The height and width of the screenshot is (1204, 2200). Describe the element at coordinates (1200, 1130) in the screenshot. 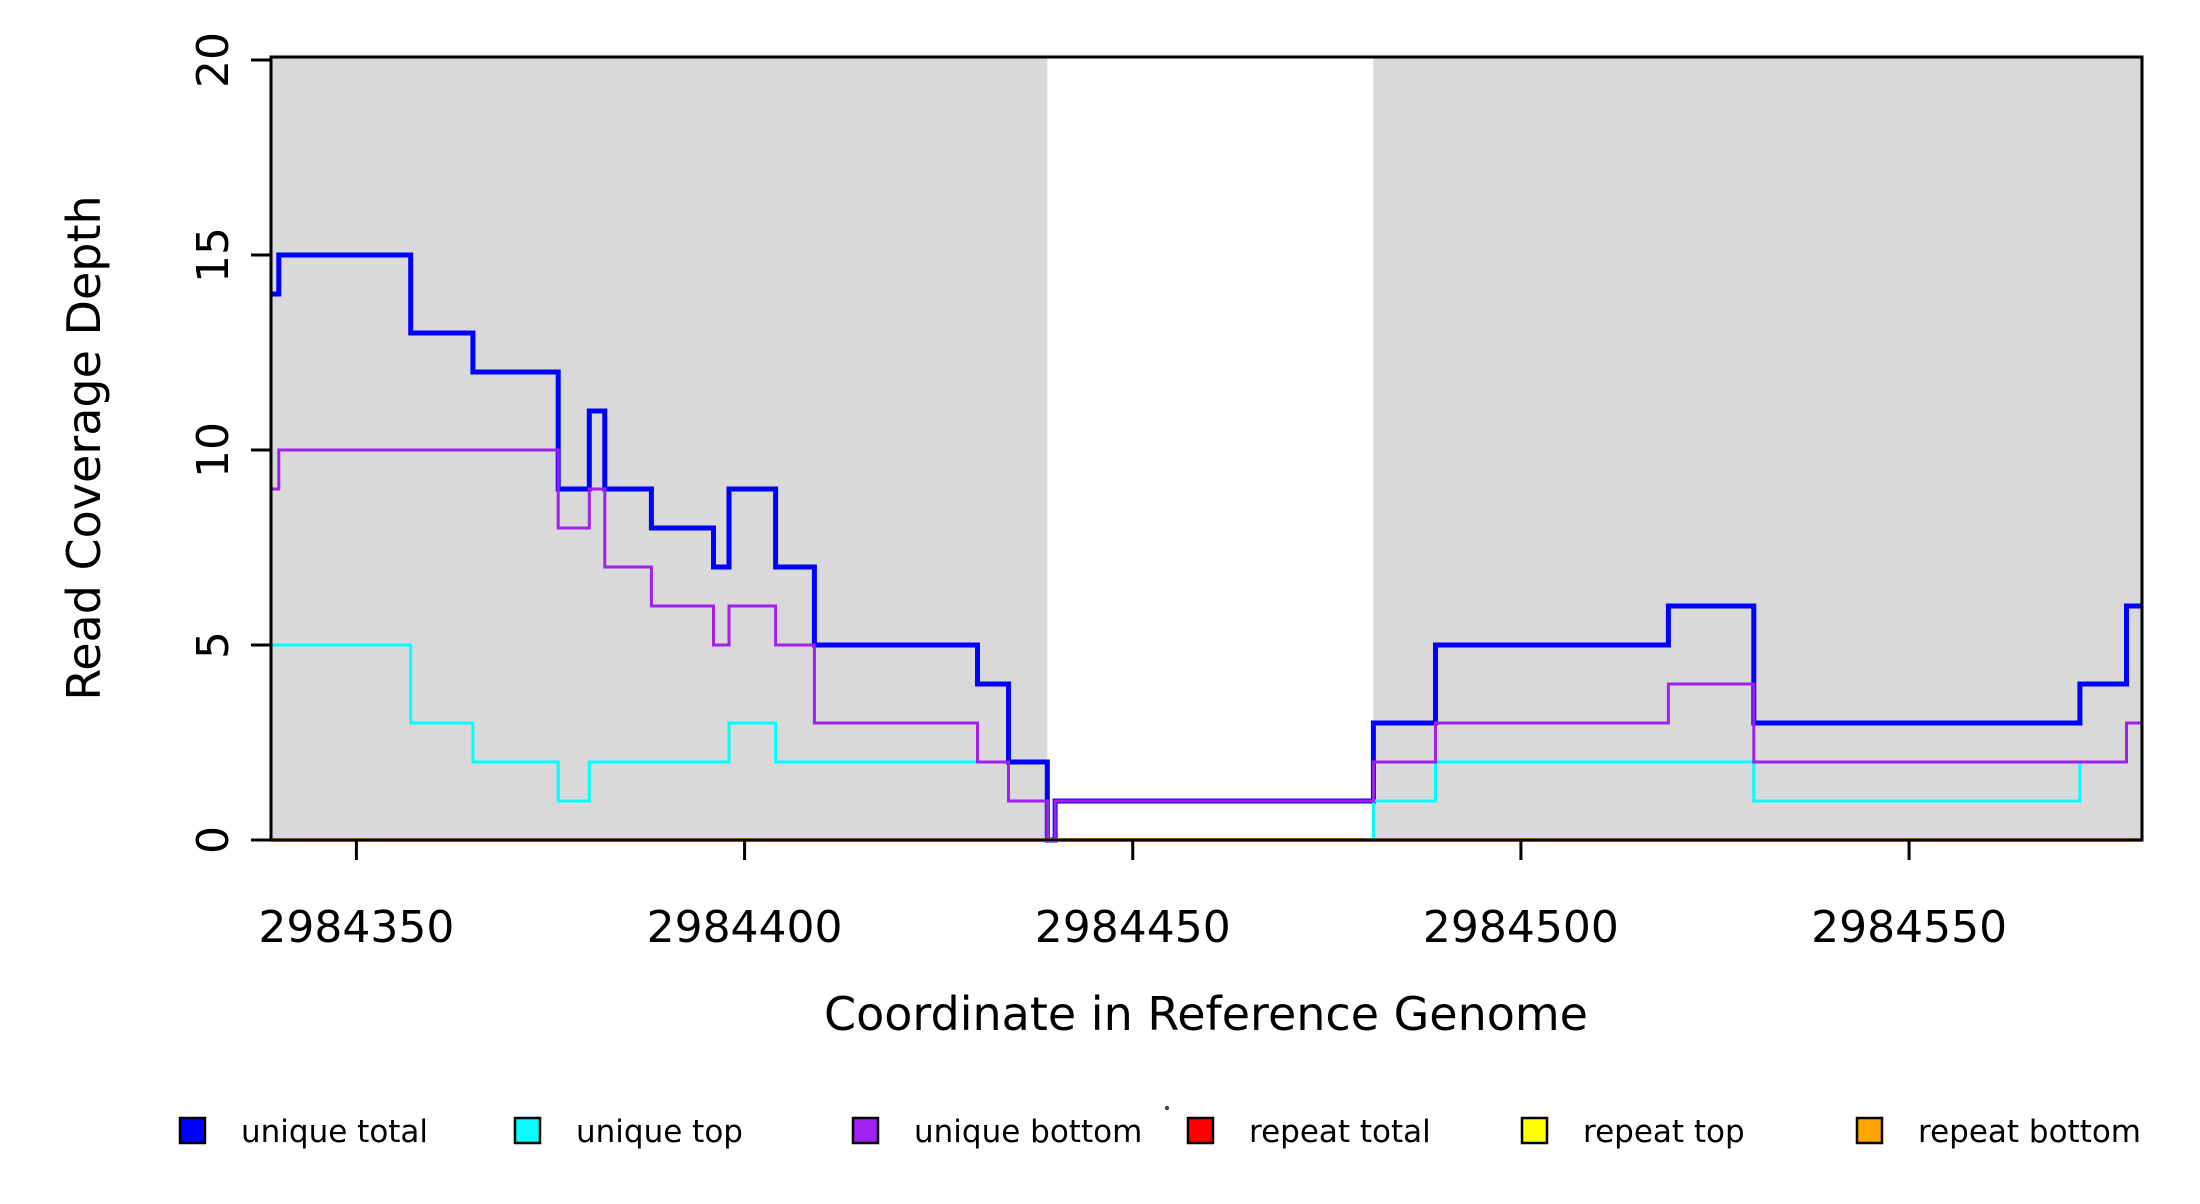

I see `legend-swatch-repeat-total` at that location.